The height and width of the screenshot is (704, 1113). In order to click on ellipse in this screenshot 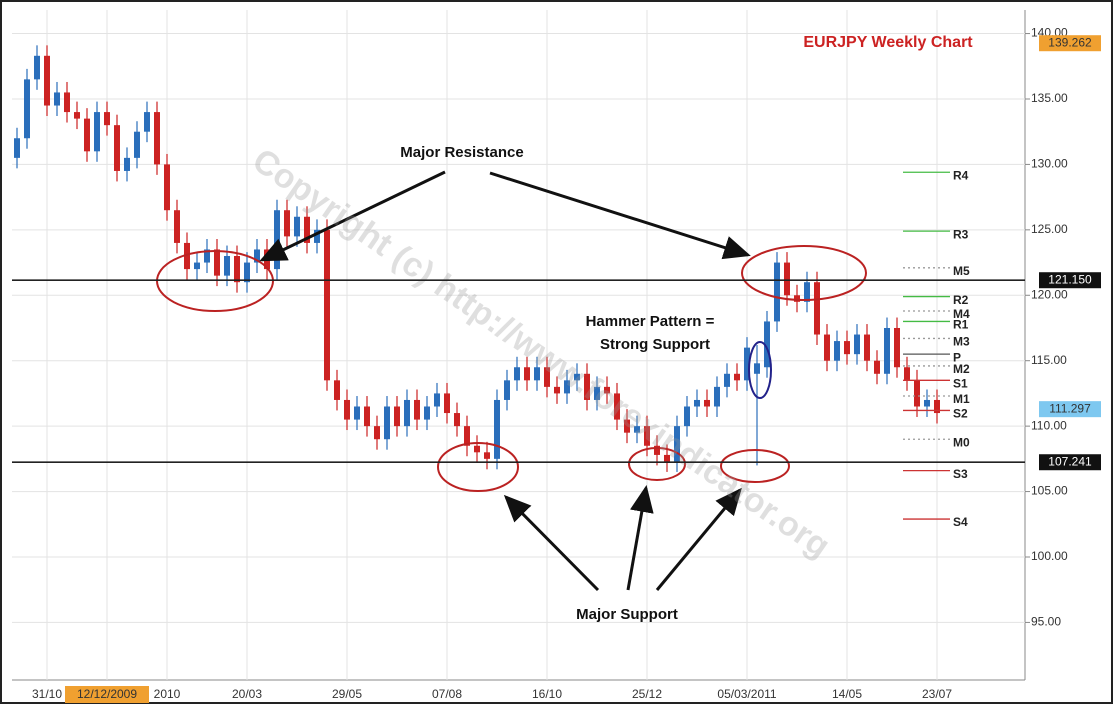, I will do `click(657, 464)`.